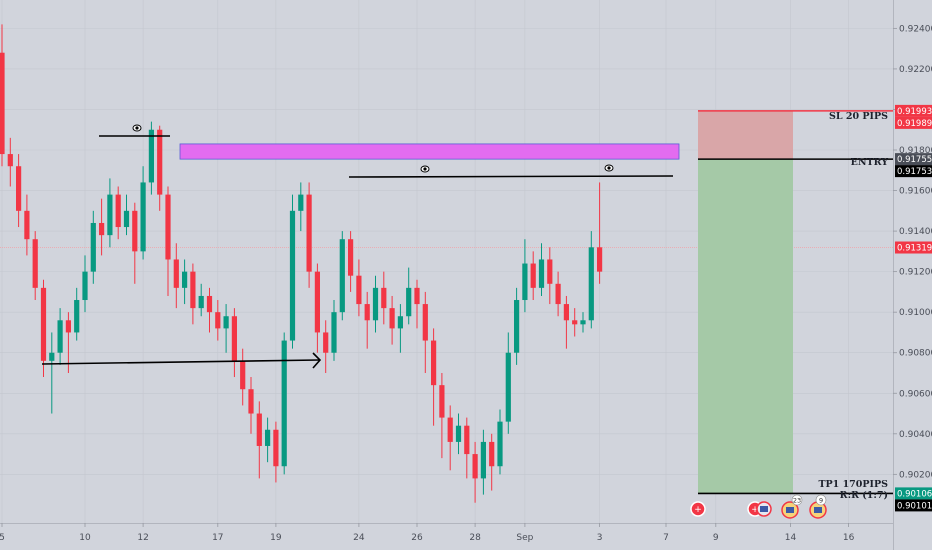  What do you see at coordinates (427, 533) in the screenshot?
I see `time-axis: 5 10 12 17 19 24 26 28 Sep 3 7 9 14 16` at bounding box center [427, 533].